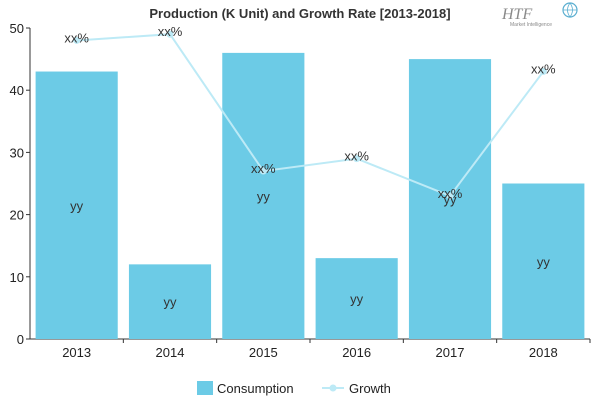  I want to click on y-tick-label: 10, so click(17, 277).